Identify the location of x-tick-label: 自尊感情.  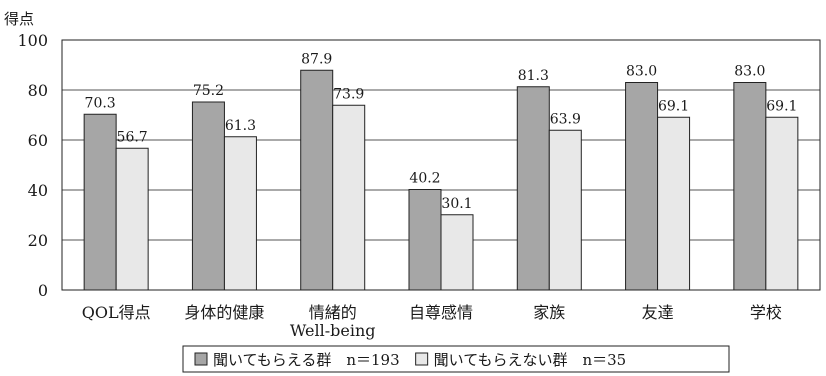
(441, 312).